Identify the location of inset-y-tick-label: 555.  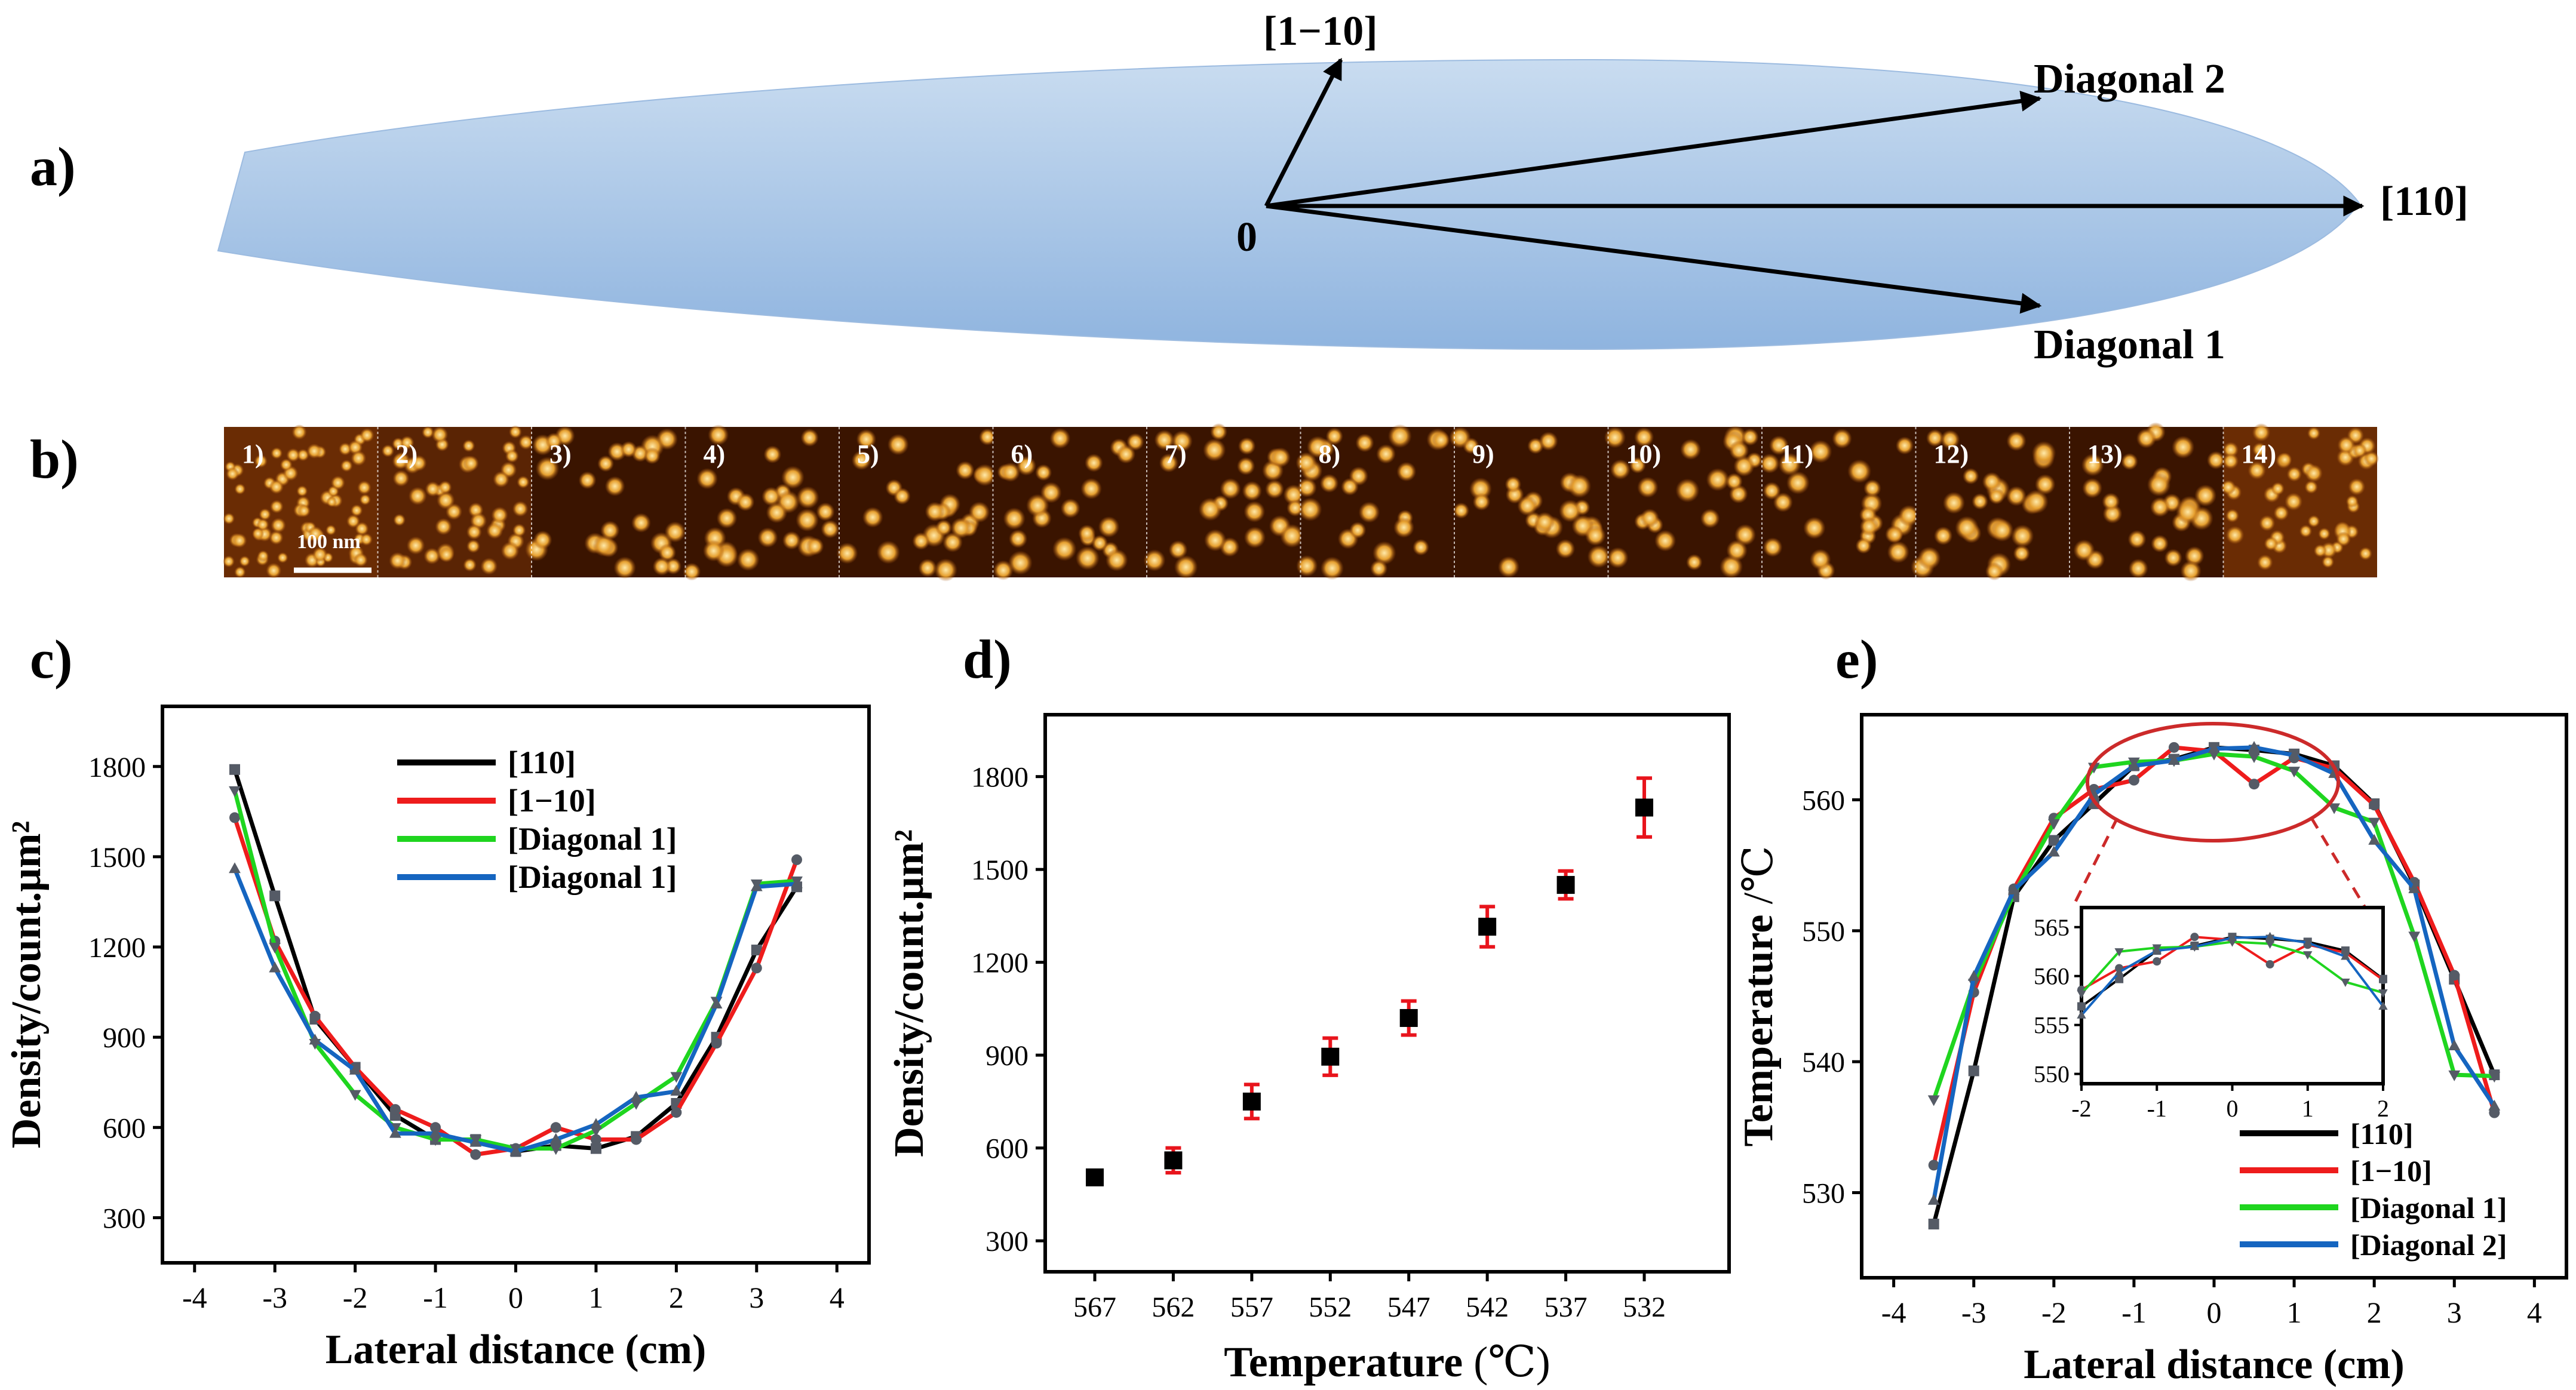
(2052, 1025).